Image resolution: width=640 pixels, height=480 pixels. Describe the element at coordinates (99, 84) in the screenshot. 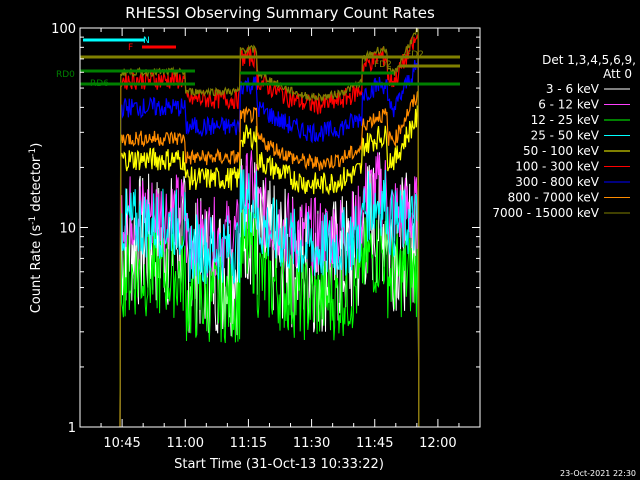

I see `flag-label-4: RD6` at that location.